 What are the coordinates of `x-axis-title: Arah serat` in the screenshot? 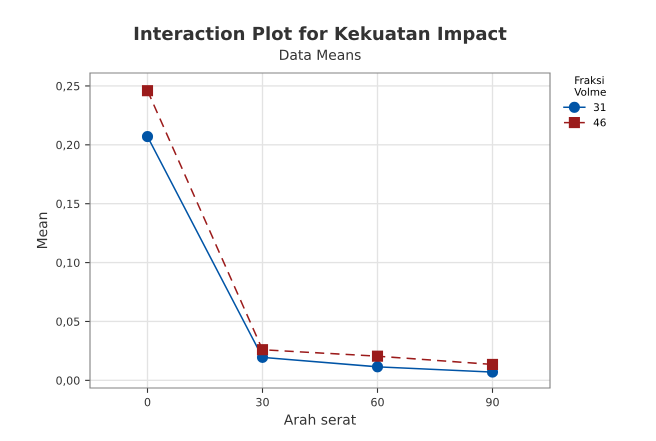 It's located at (320, 419).